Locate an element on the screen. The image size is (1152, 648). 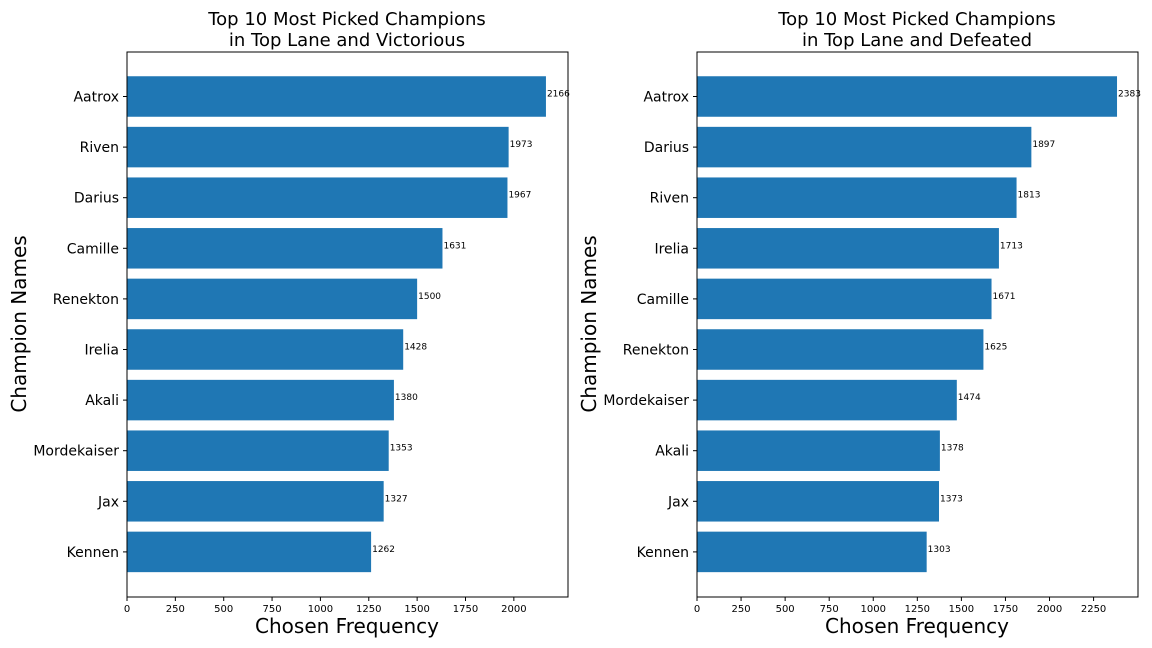
bar-value-label: 1428 is located at coordinates (415, 348).